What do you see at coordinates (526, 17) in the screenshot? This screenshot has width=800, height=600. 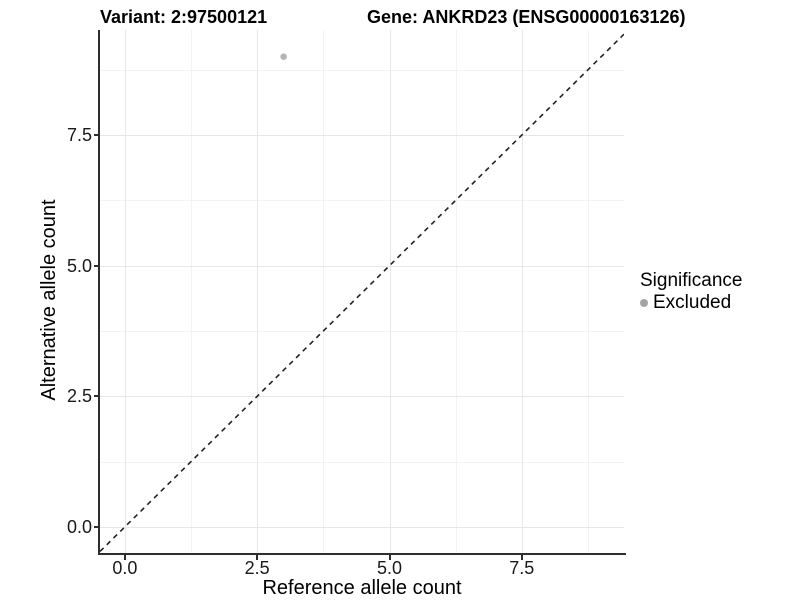 I see `gene-title: Gene: ANKRD23 (ENSG00000163126)` at bounding box center [526, 17].